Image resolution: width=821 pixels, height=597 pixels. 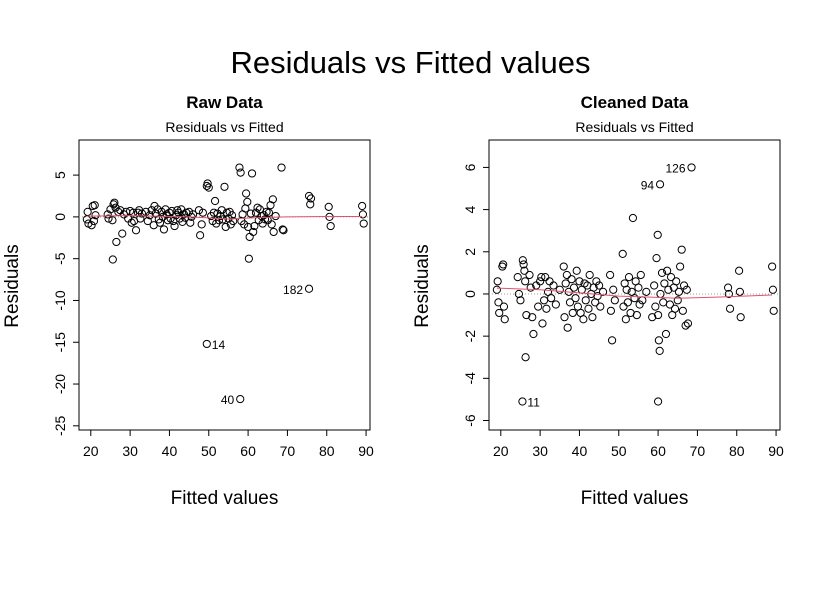 What do you see at coordinates (470, 336) in the screenshot?
I see `y-tick-label: -2` at bounding box center [470, 336].